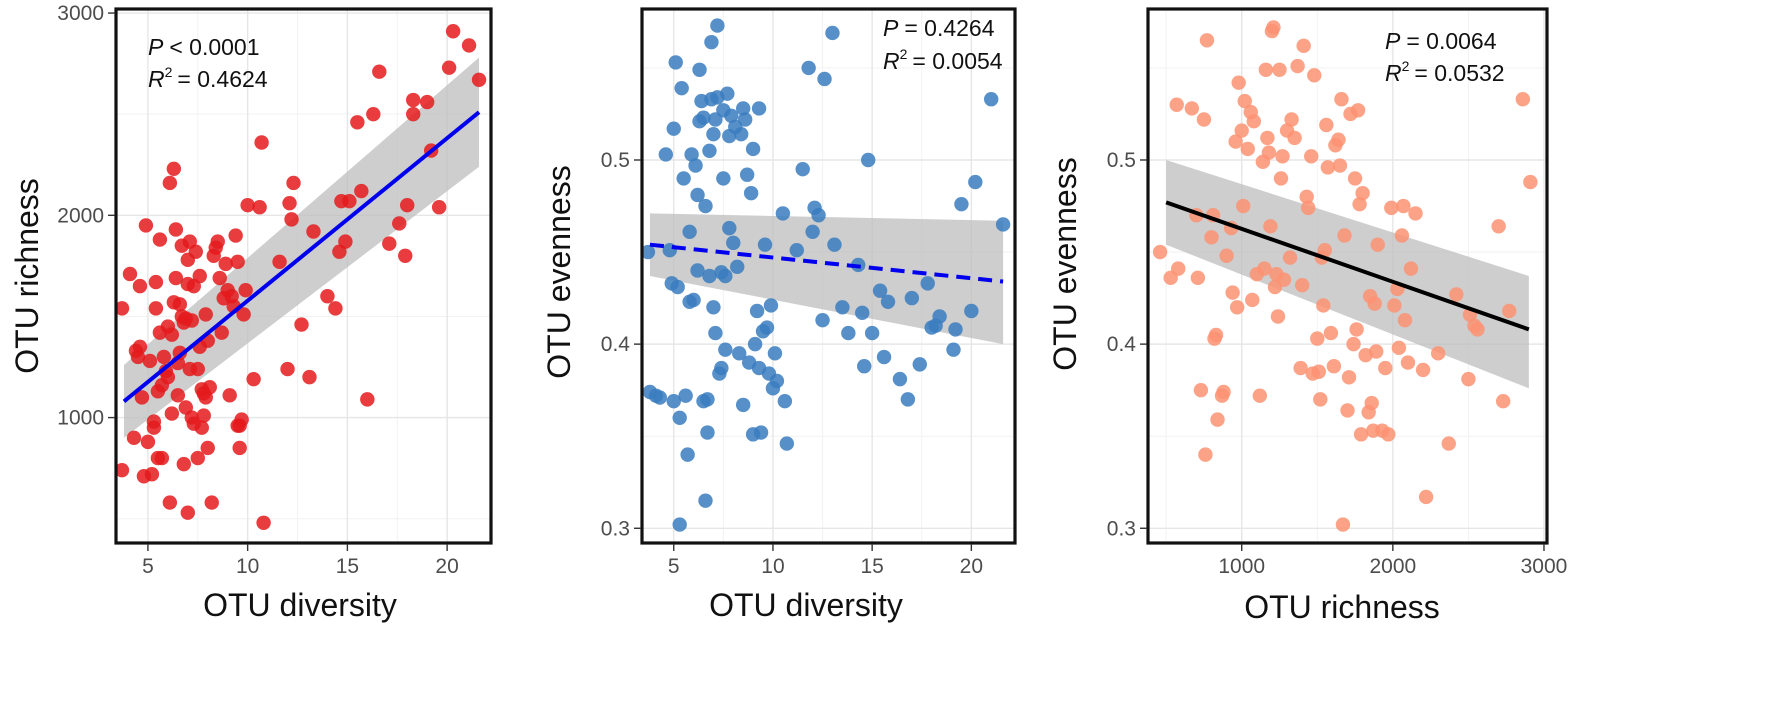 The width and height of the screenshot is (1767, 701). What do you see at coordinates (208, 78) in the screenshot?
I see `r-squared-label: R2 = 0.4624` at bounding box center [208, 78].